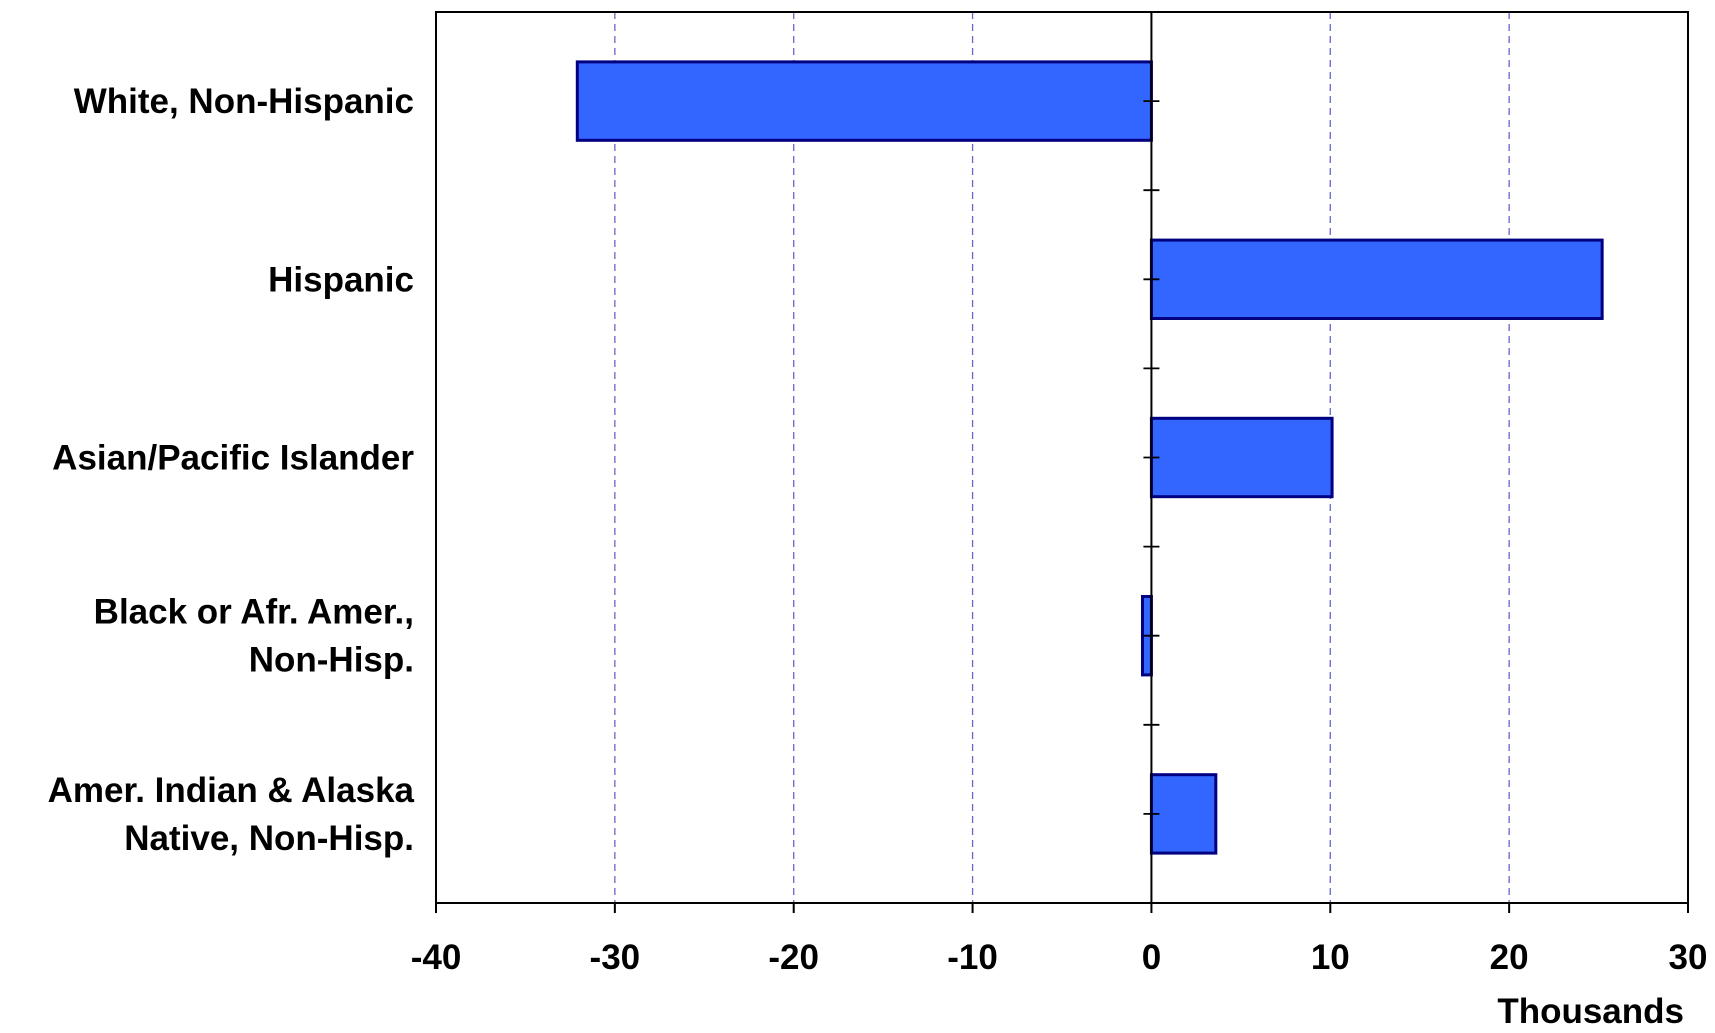 The image size is (1715, 1033). I want to click on category-label: Black or Afr. Amer.,, so click(254, 612).